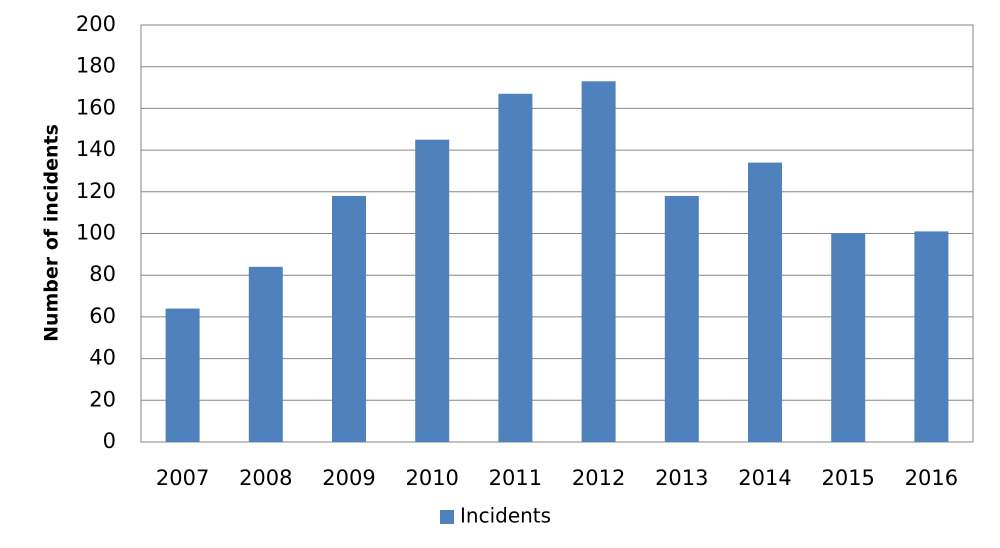 This screenshot has width=1000, height=548. What do you see at coordinates (515, 478) in the screenshot?
I see `x-tick-label: 2011` at bounding box center [515, 478].